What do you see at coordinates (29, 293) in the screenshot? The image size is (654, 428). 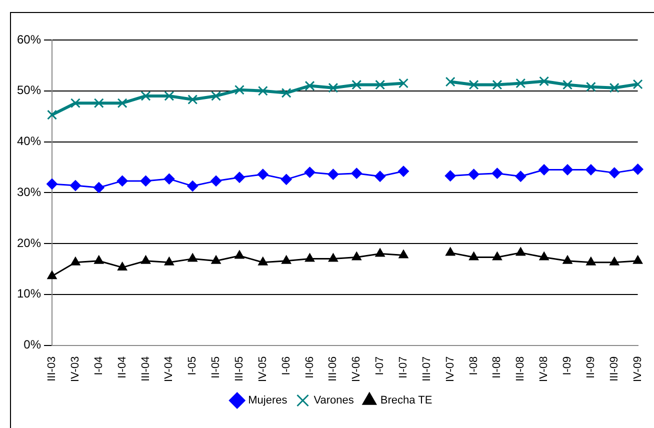 I see `y-tick-label: 10%` at bounding box center [29, 293].